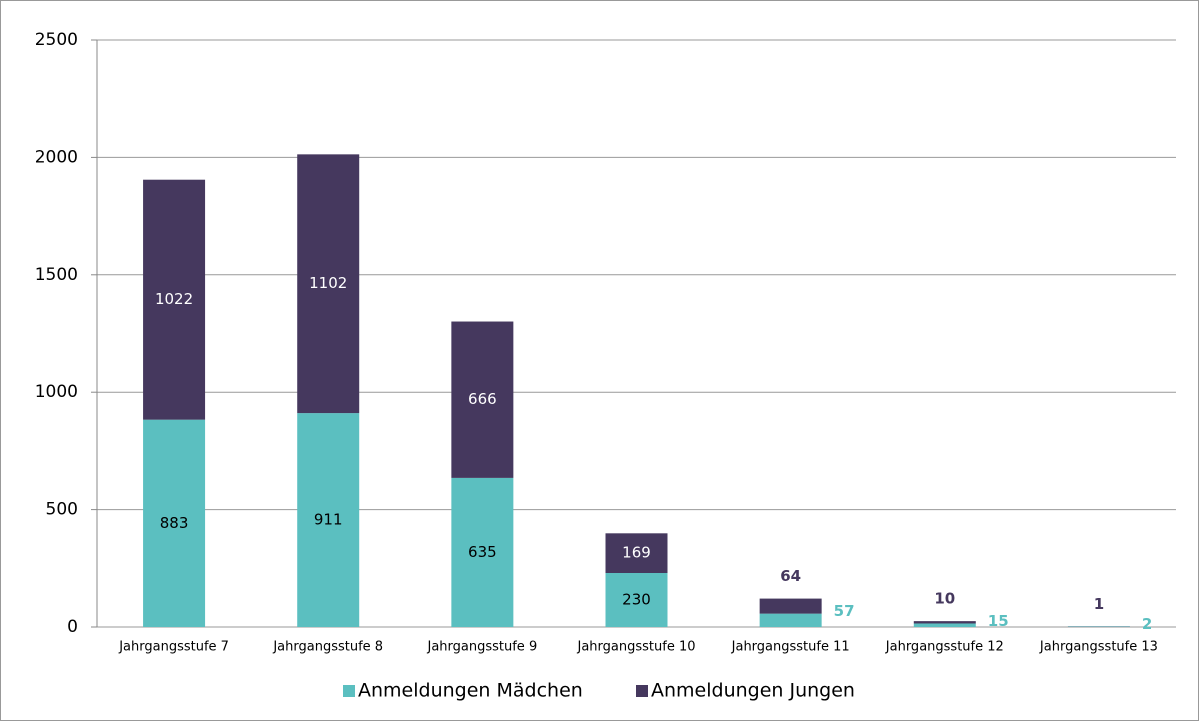  I want to click on data-label: 666, so click(482, 399).